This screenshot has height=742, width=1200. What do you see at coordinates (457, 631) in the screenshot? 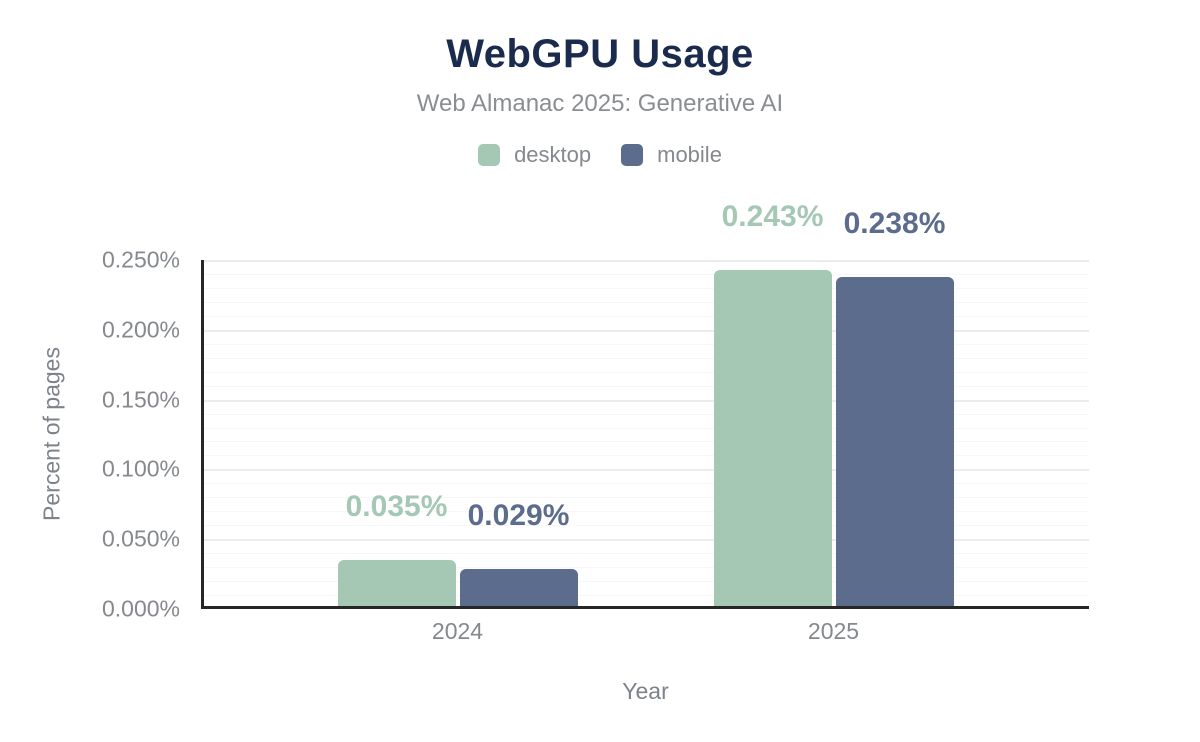
I see `x-tick-label-2024: 2024` at bounding box center [457, 631].